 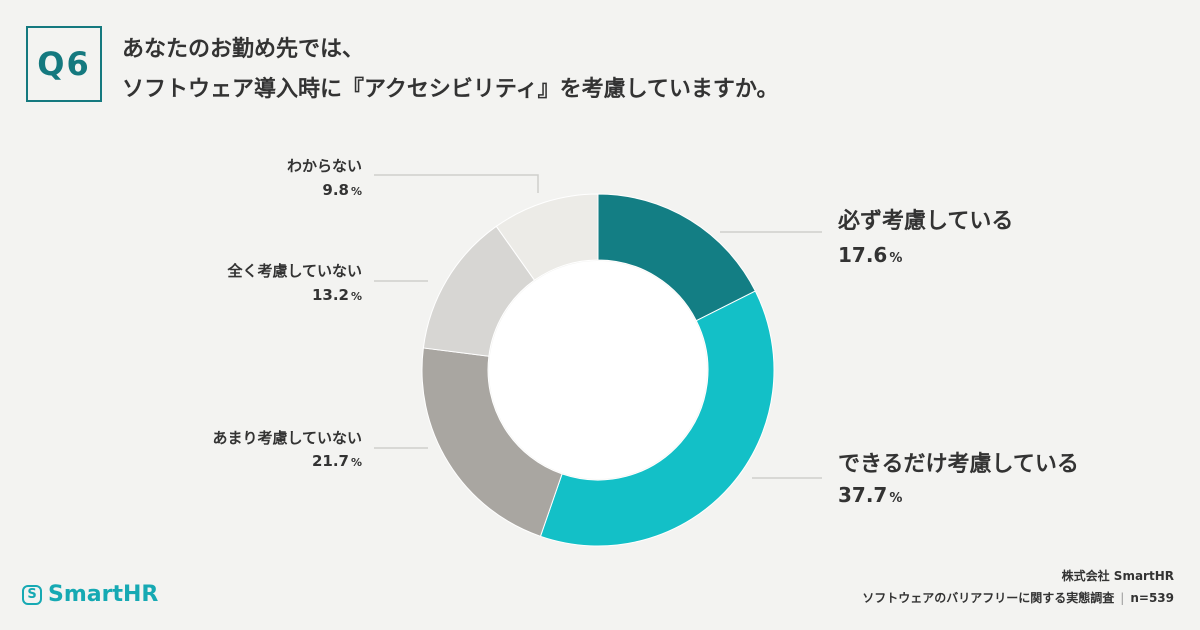 What do you see at coordinates (337, 461) in the screenshot?
I see `slice-value-3: 21.7%` at bounding box center [337, 461].